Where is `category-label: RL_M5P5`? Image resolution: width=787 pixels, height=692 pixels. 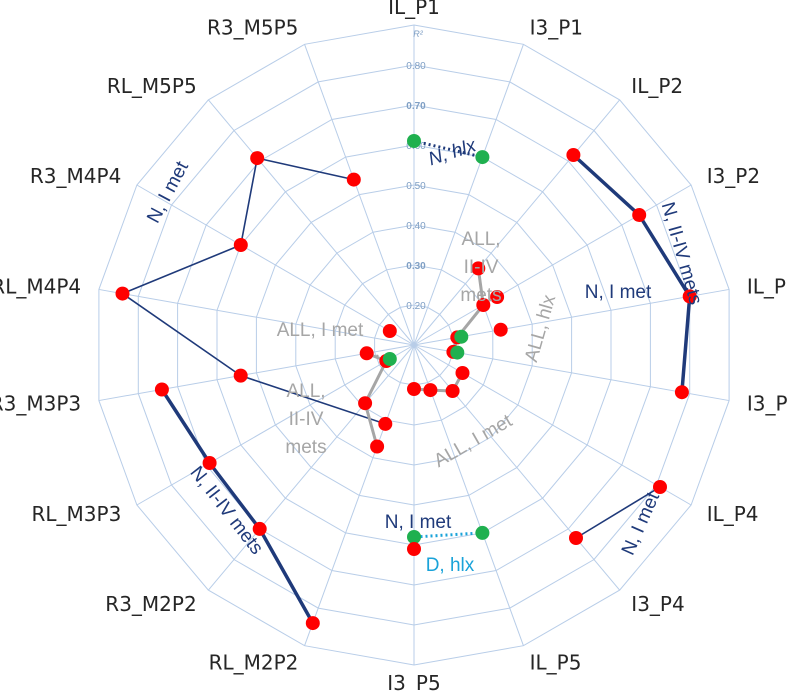 category-label: RL_M5P5 is located at coordinates (152, 86).